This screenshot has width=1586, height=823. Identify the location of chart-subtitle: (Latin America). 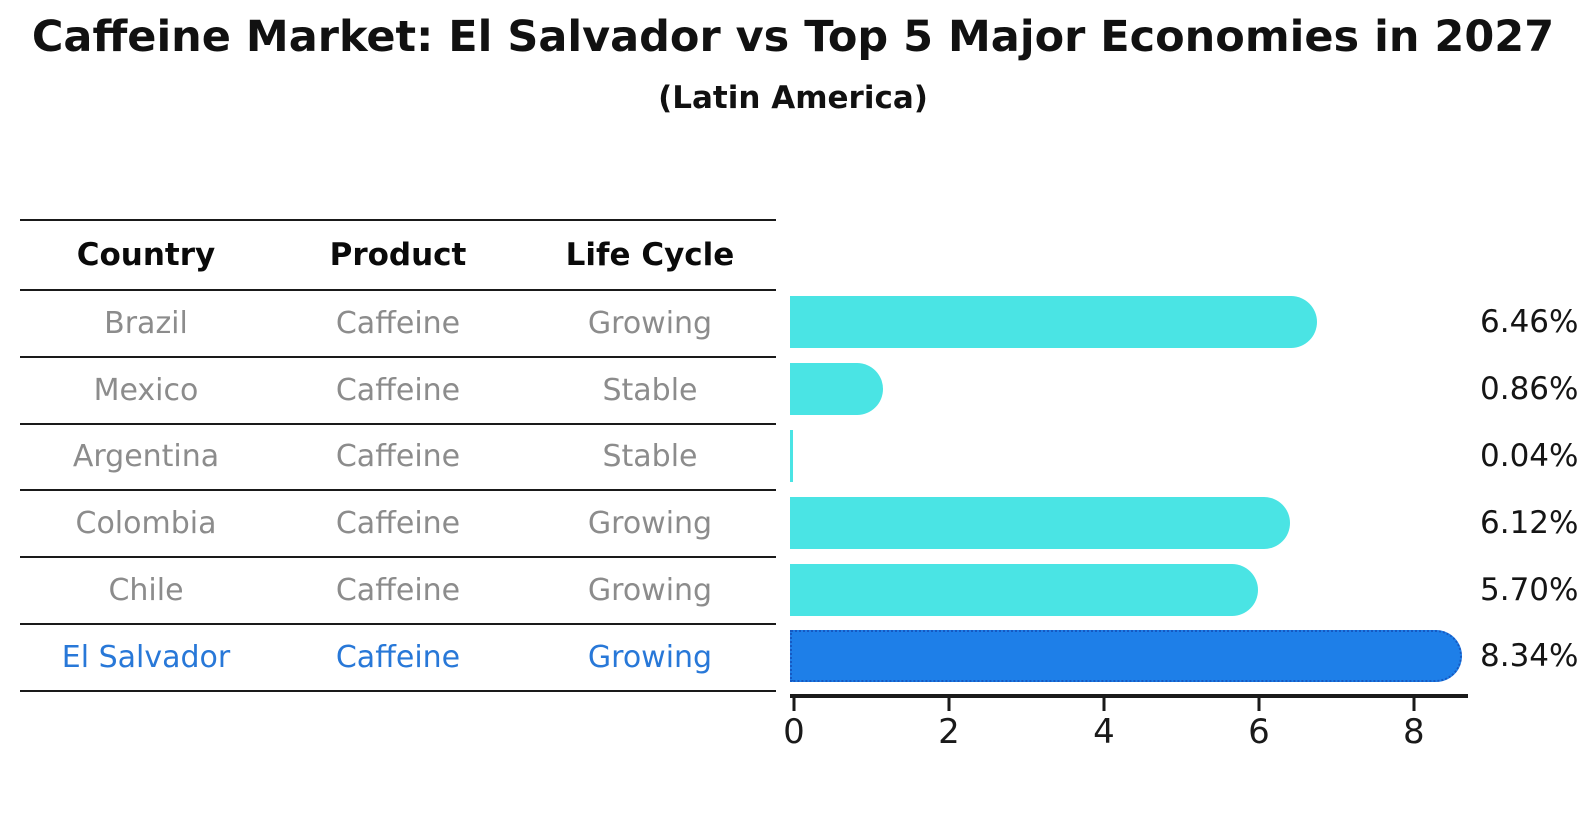
(793, 98).